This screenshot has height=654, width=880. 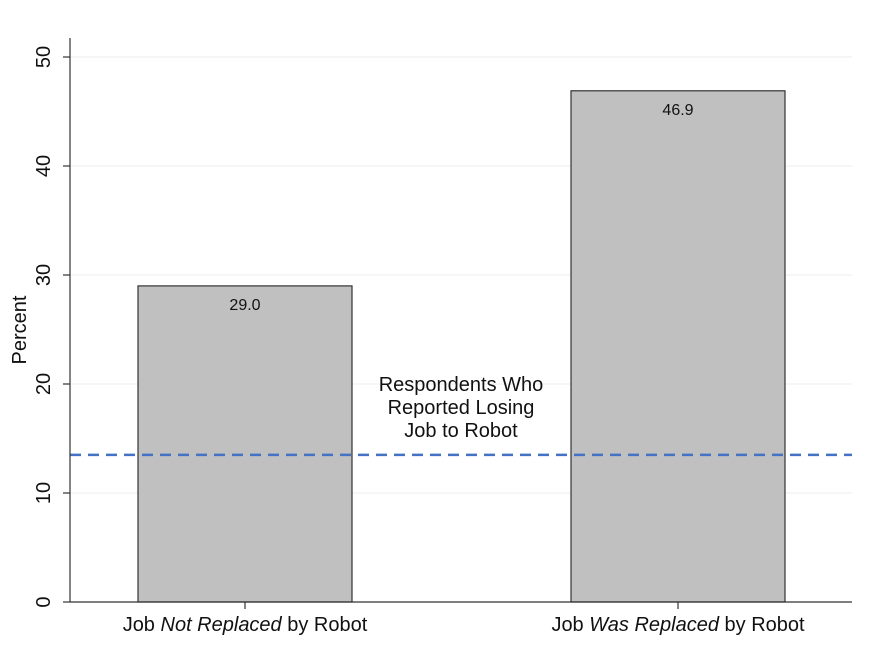 What do you see at coordinates (44, 57) in the screenshot?
I see `y-tick-label: 50` at bounding box center [44, 57].